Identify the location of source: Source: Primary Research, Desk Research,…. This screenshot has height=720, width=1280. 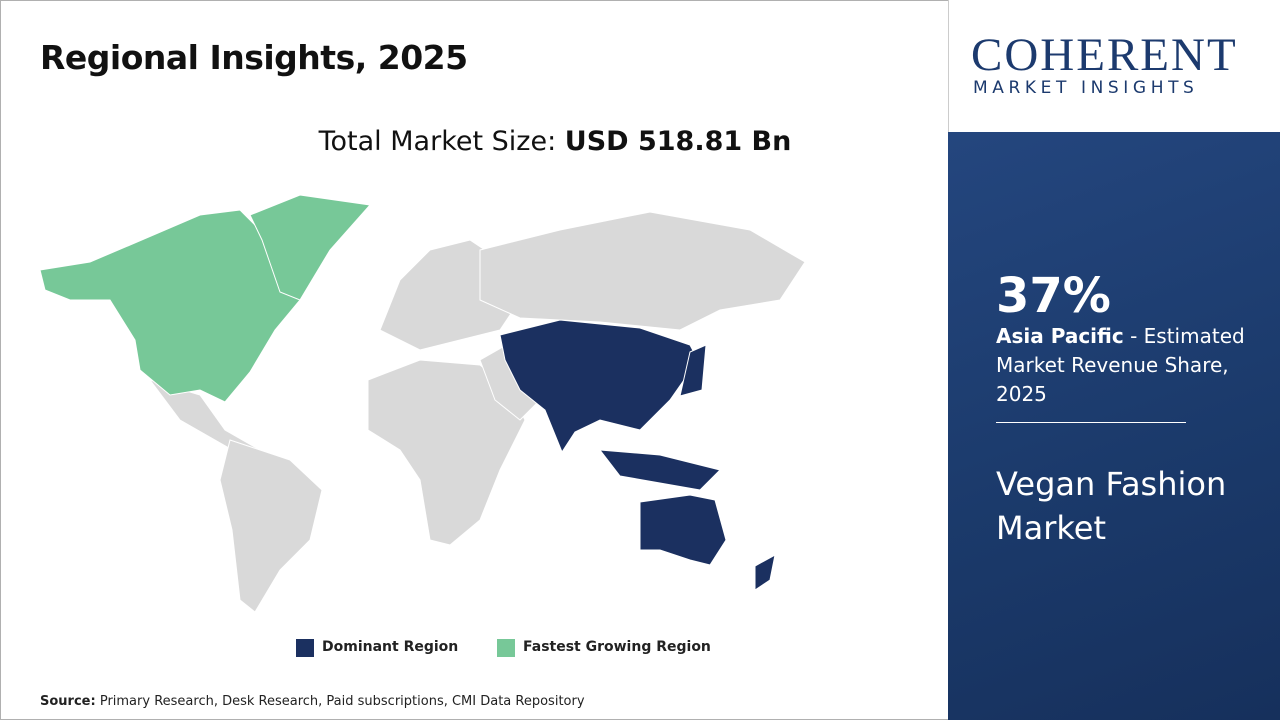
(312, 701).